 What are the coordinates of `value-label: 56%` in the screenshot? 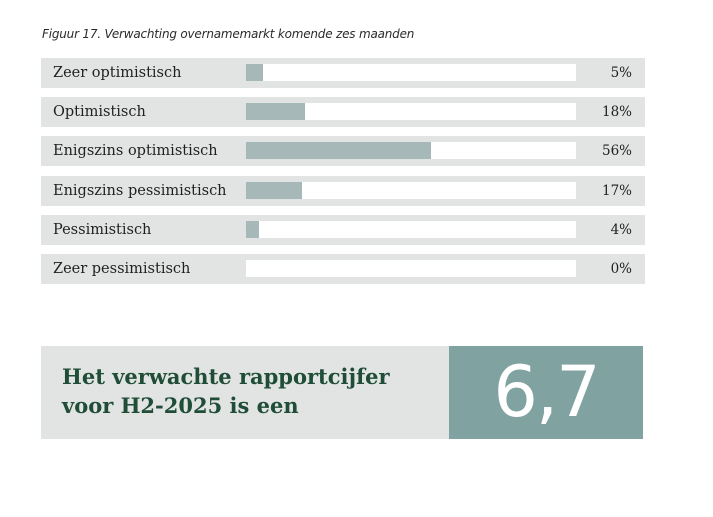 It's located at (616, 151).